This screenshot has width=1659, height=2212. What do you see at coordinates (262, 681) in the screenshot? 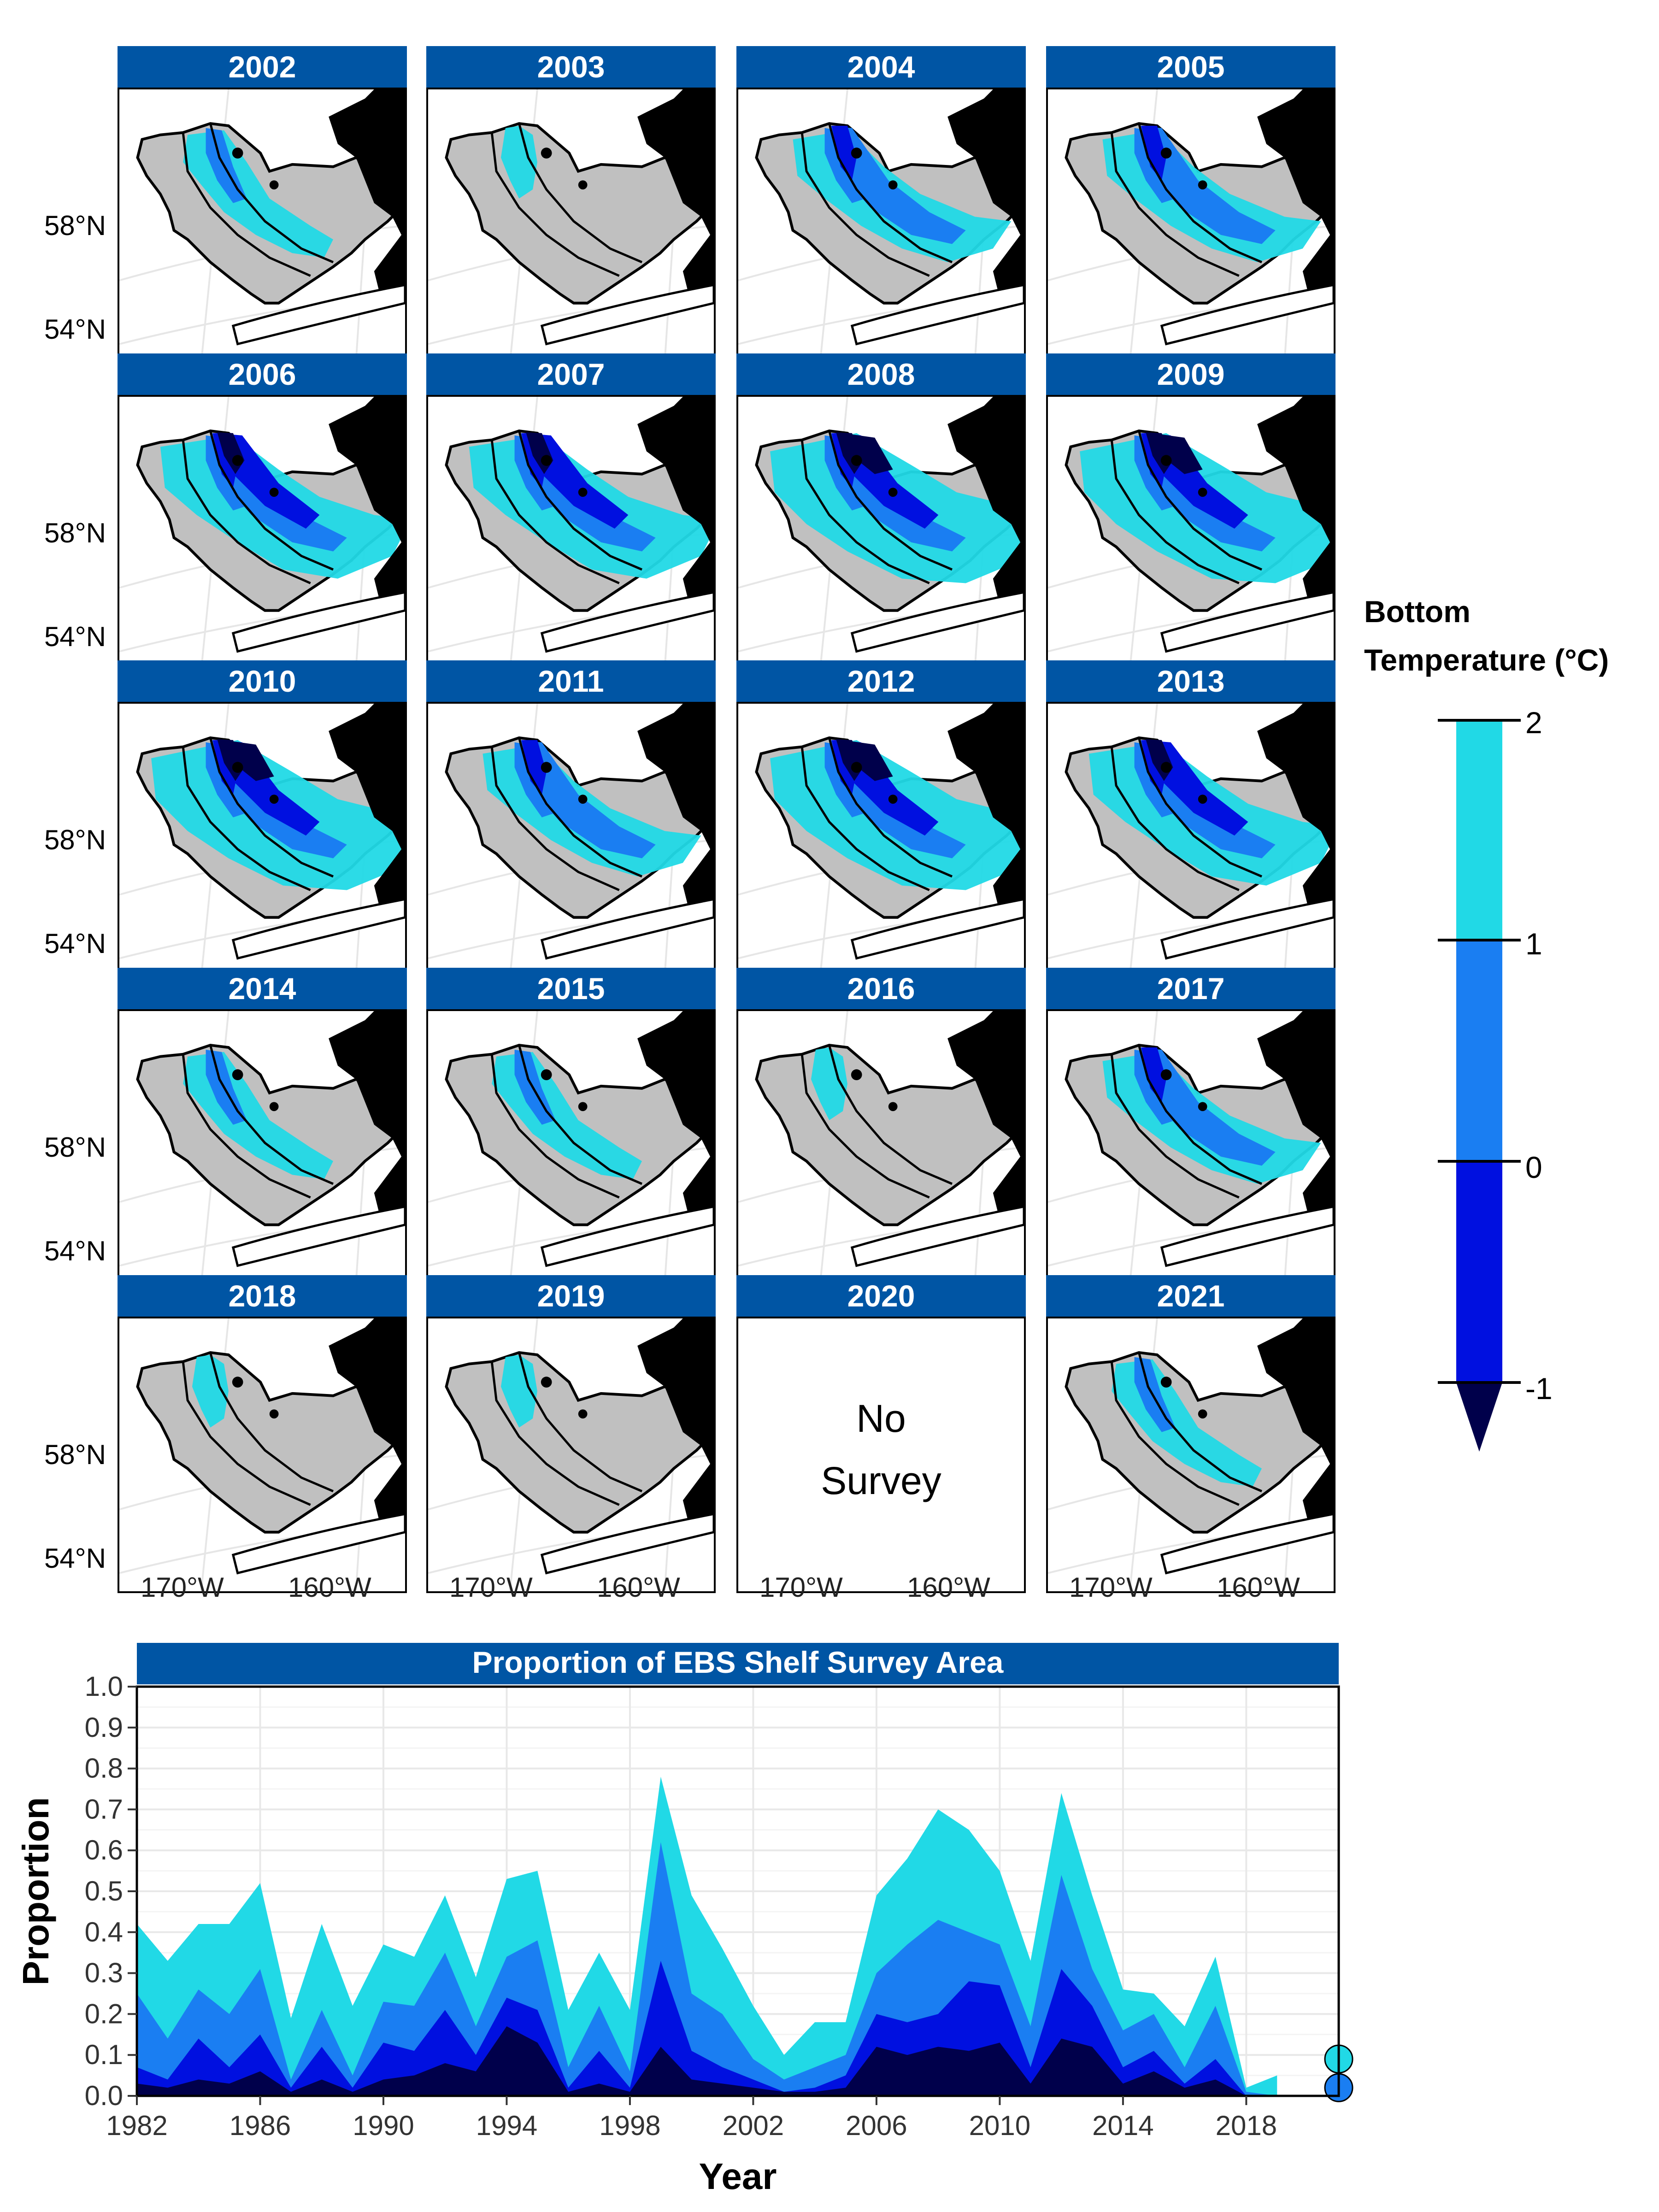
I see `panel-year-label: 2010` at bounding box center [262, 681].